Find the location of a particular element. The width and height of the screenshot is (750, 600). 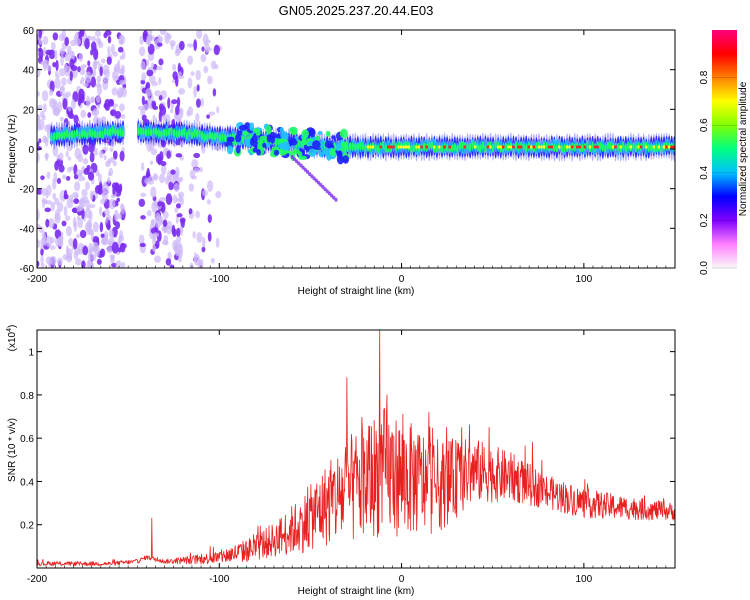

colorbar-tick-label: 0.8 is located at coordinates (704, 77).